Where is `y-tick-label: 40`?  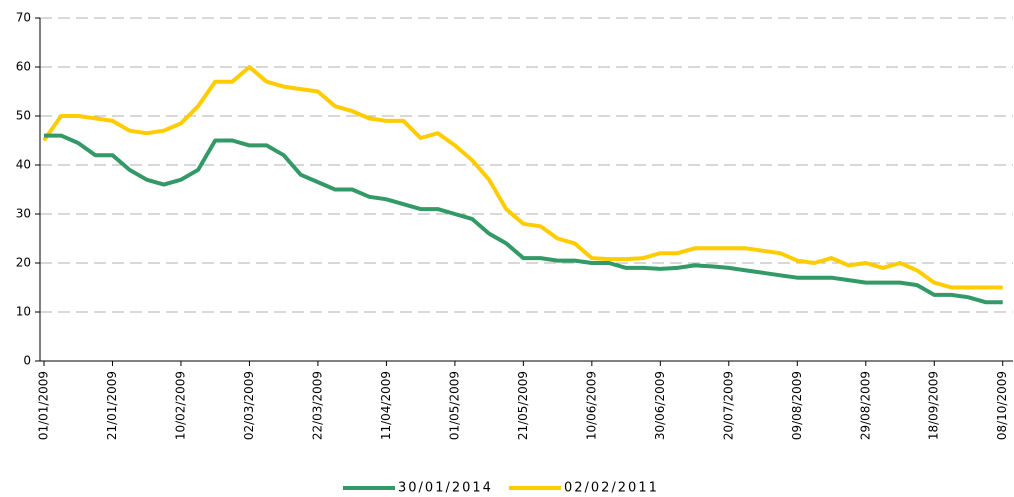 y-tick-label: 40 is located at coordinates (23, 165).